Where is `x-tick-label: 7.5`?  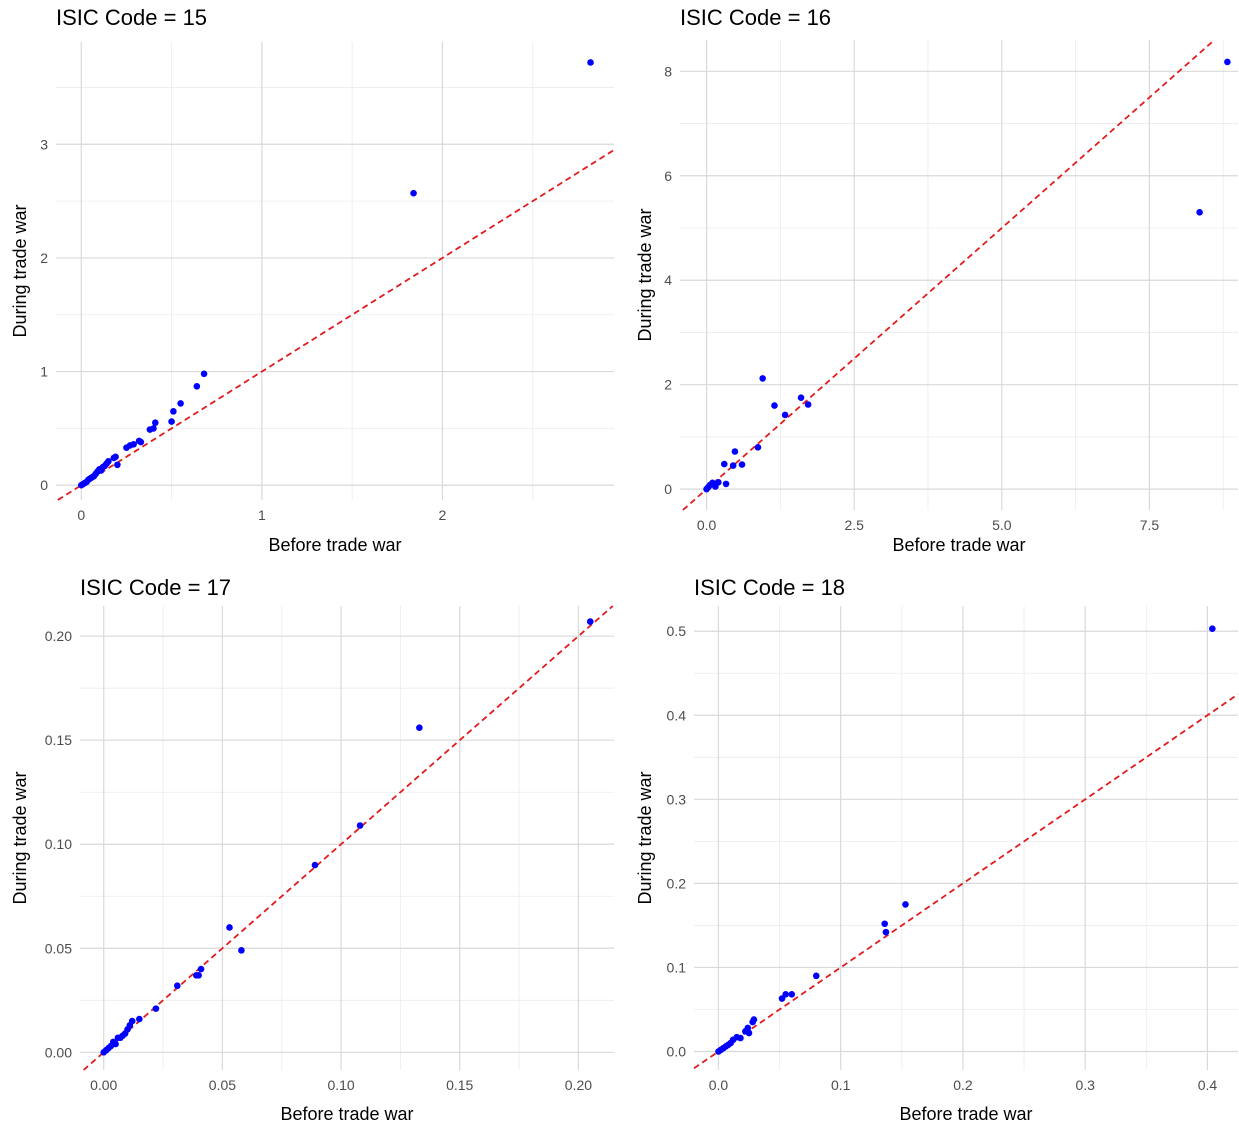 x-tick-label: 7.5 is located at coordinates (1150, 525).